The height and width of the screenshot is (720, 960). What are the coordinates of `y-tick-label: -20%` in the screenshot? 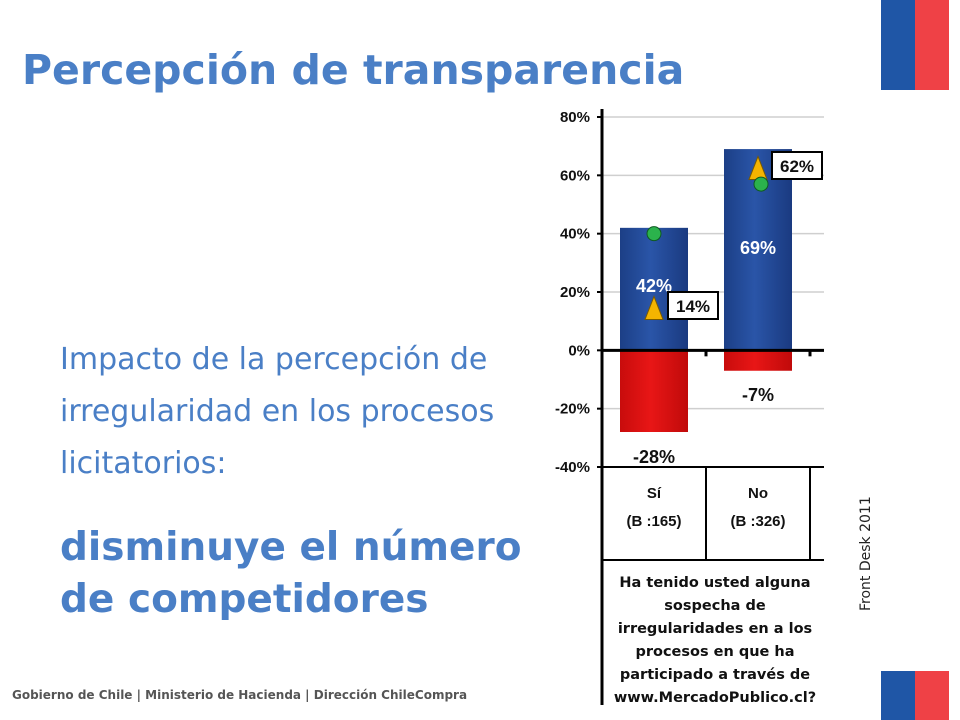 It's located at (572, 409).